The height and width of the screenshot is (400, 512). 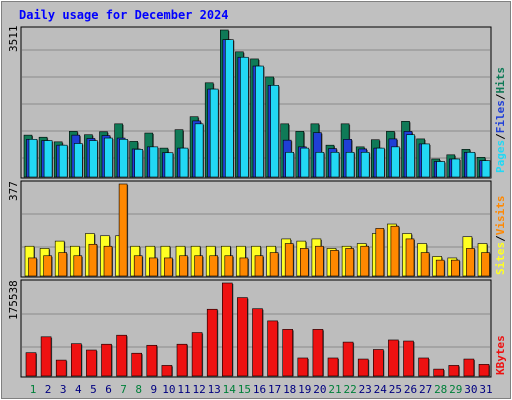 What do you see at coordinates (63, 389) in the screenshot?
I see `x-tick-label: 3` at bounding box center [63, 389].